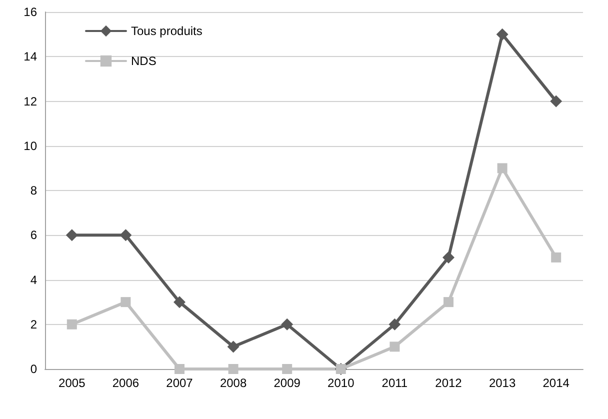  What do you see at coordinates (502, 383) in the screenshot?
I see `x-tick-label: 2013` at bounding box center [502, 383].